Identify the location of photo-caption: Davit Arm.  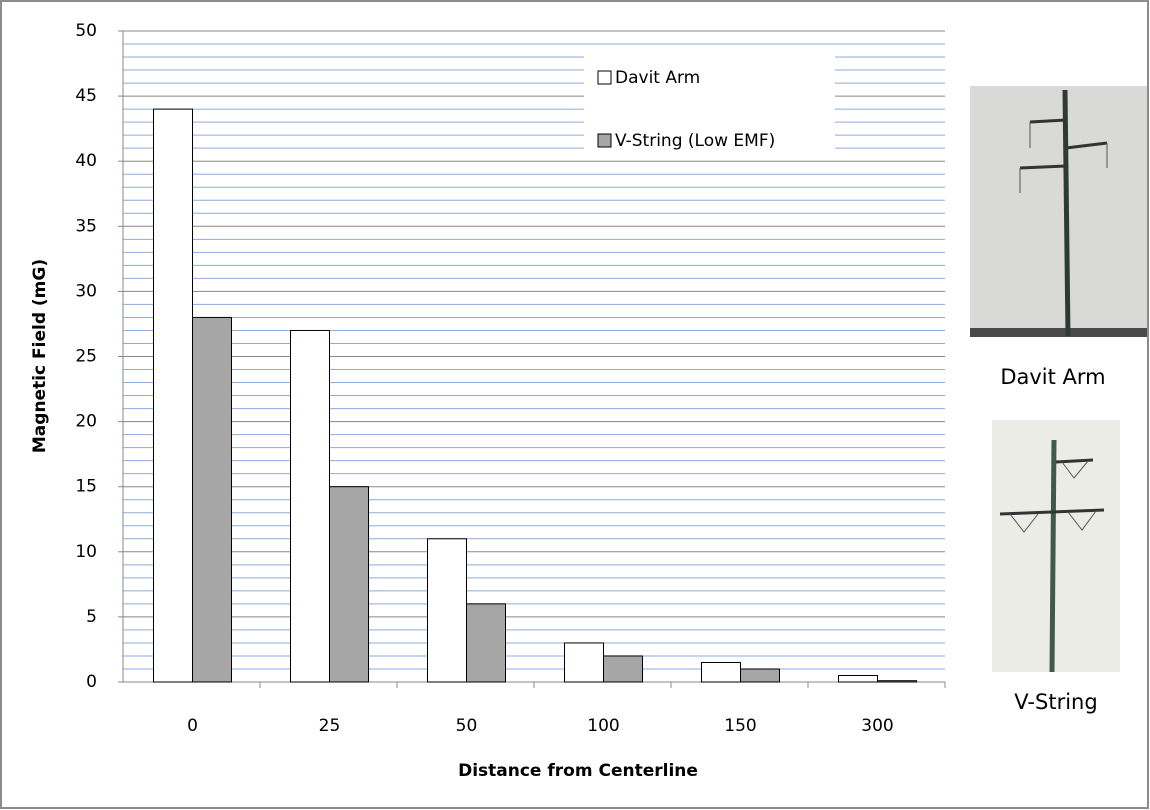
(1052, 377).